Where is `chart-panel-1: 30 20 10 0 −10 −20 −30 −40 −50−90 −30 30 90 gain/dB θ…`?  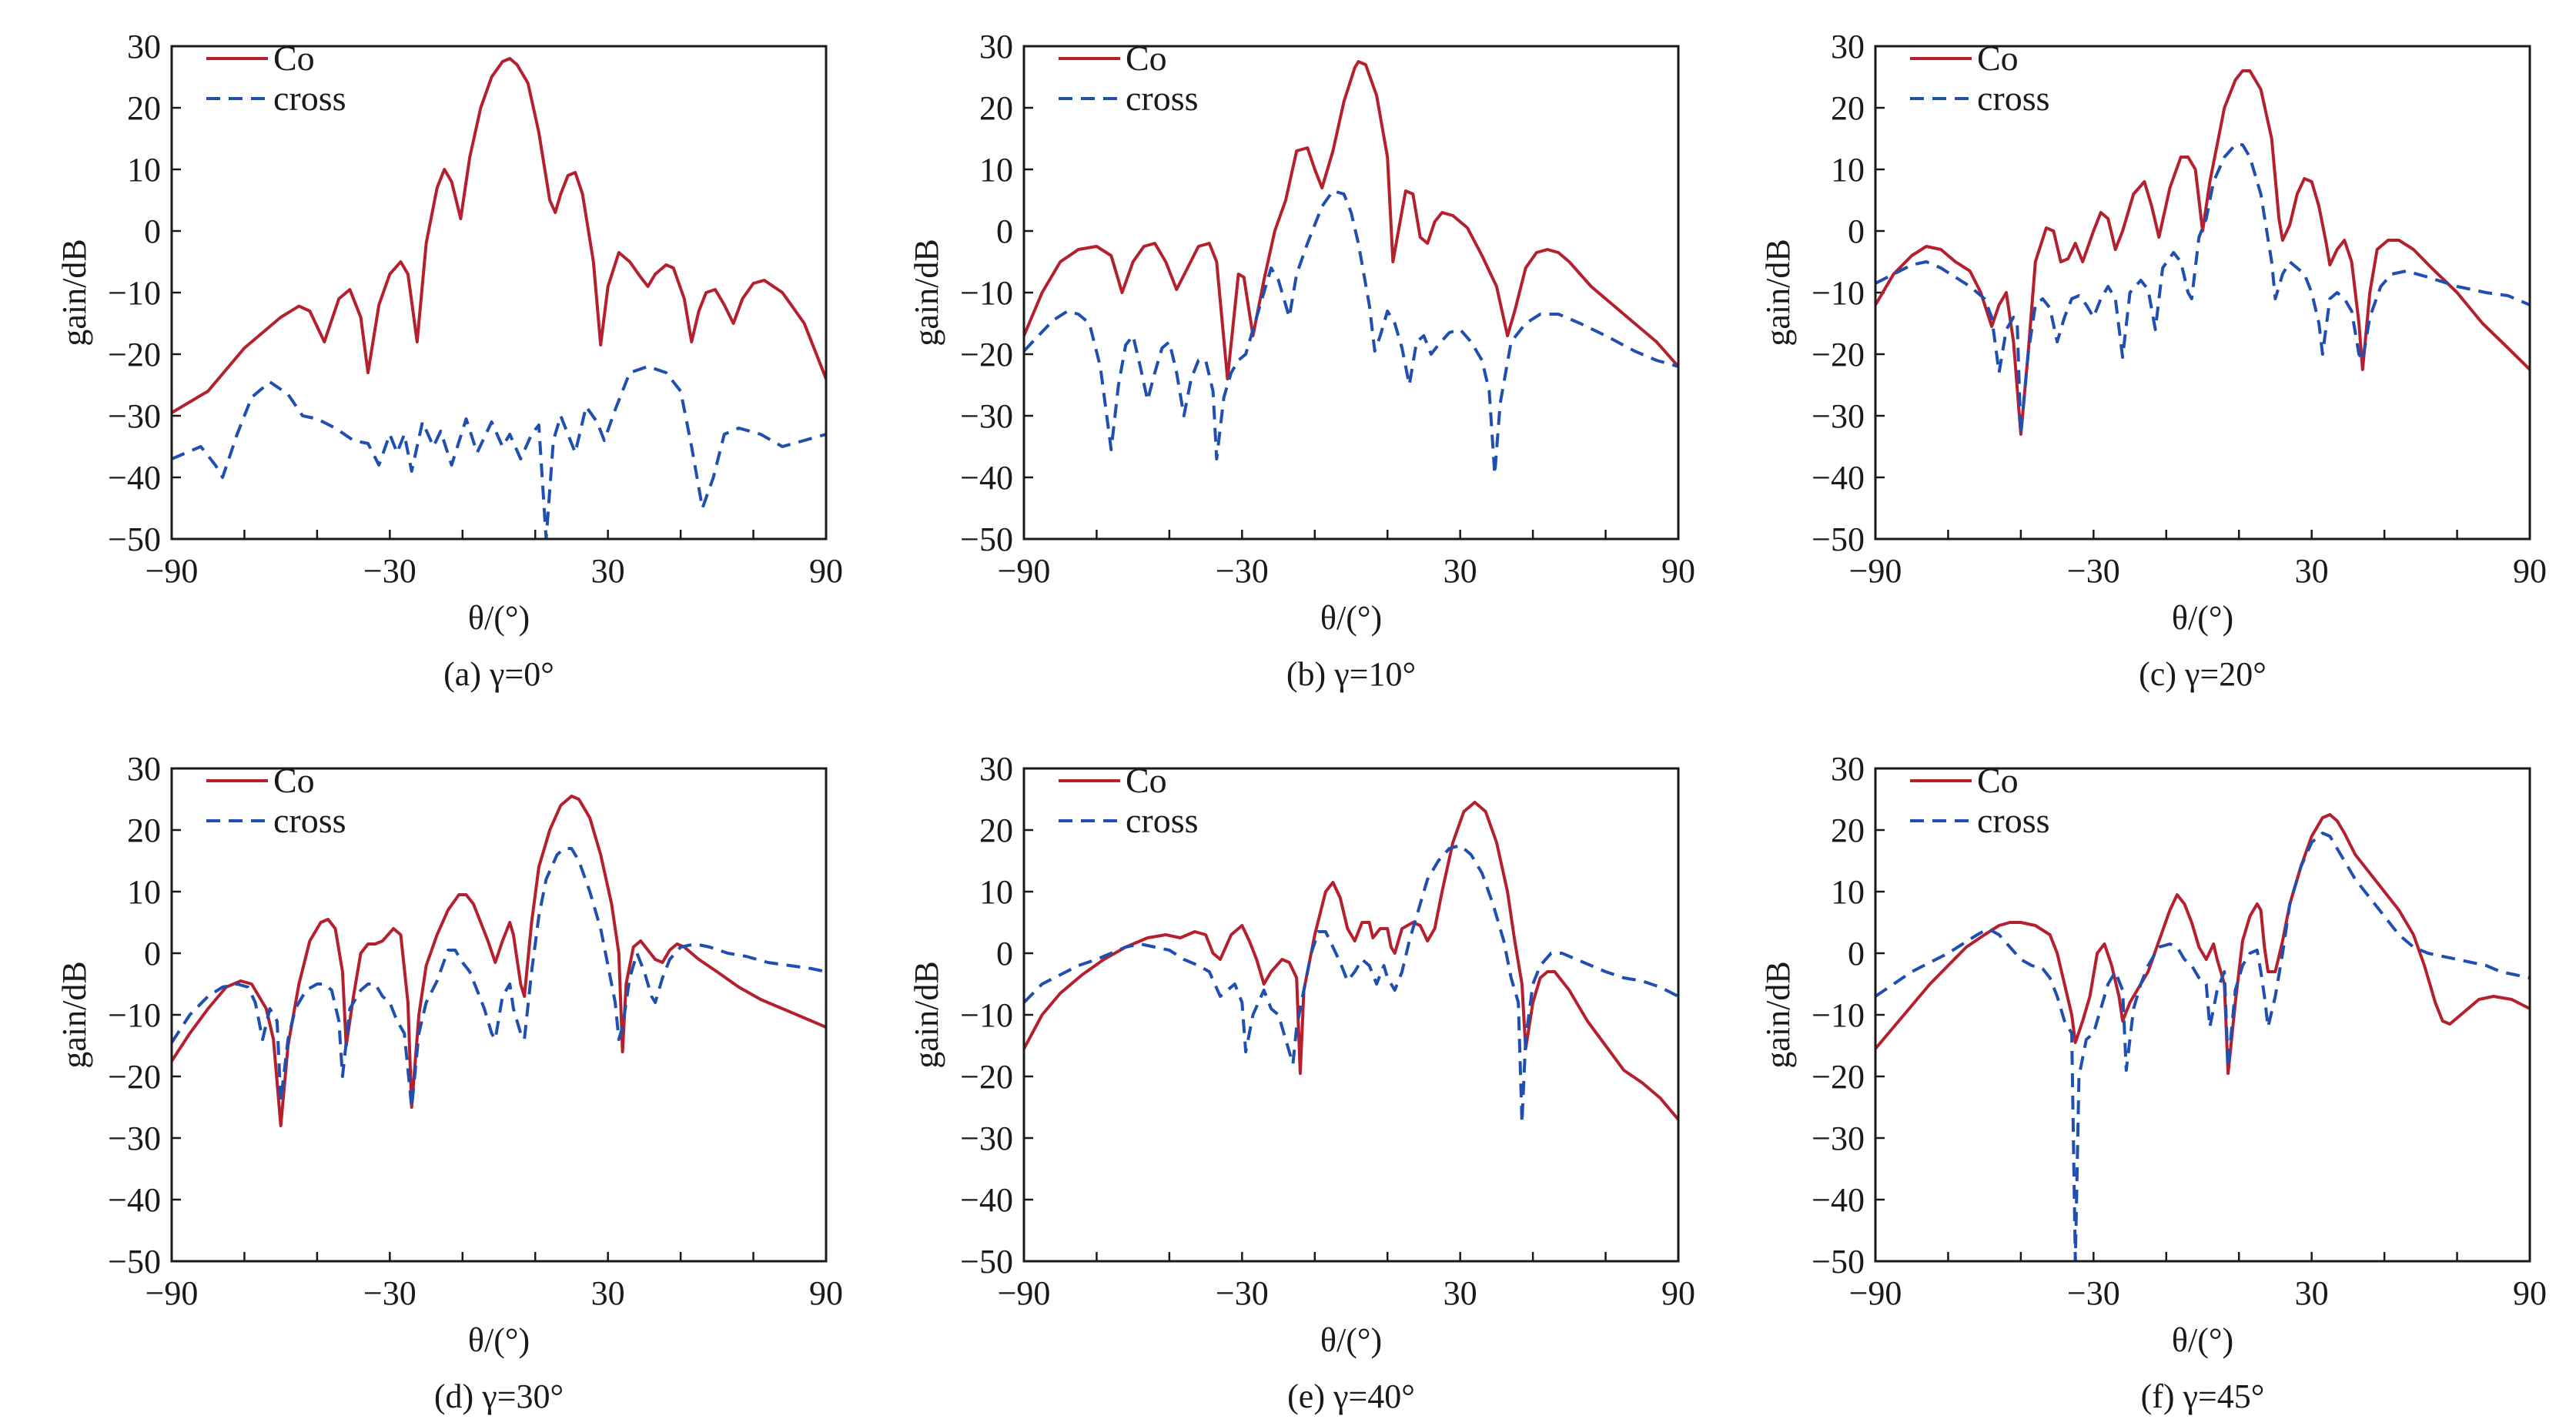 chart-panel-1: 30 20 10 0 −10 −20 −30 −40 −50−90 −30 30 90 gain/dB θ… is located at coordinates (449, 360).